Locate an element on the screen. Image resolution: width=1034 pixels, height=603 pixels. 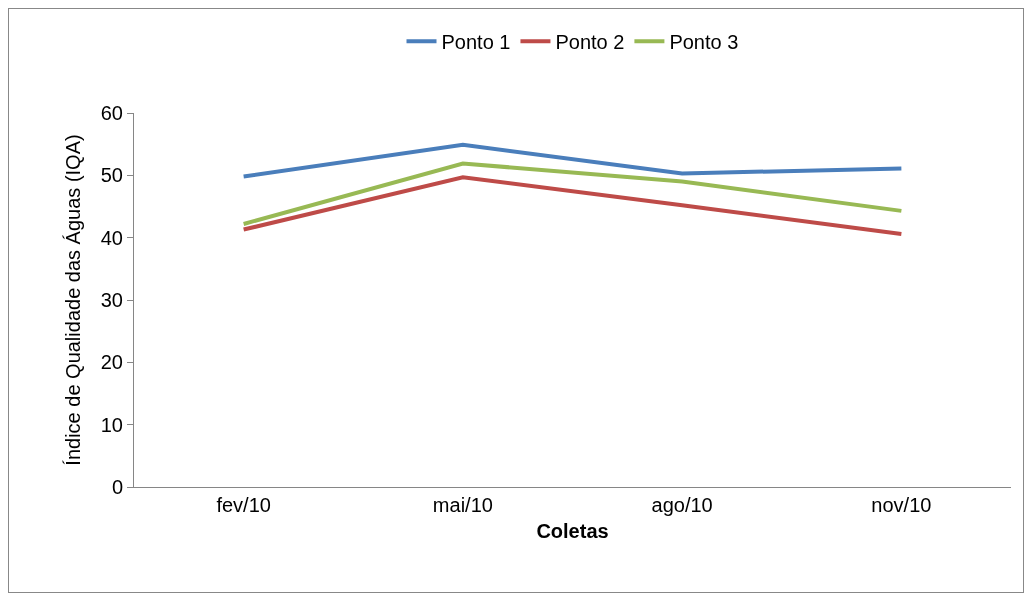
legend-label: Ponto 2 is located at coordinates (590, 41).